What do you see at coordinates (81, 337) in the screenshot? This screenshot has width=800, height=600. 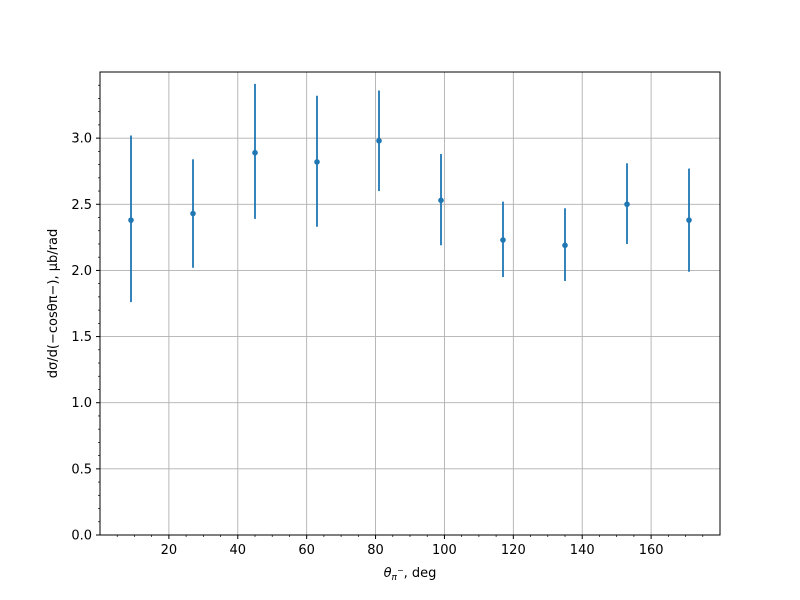 I see `y-tick-label: 1.5` at bounding box center [81, 337].